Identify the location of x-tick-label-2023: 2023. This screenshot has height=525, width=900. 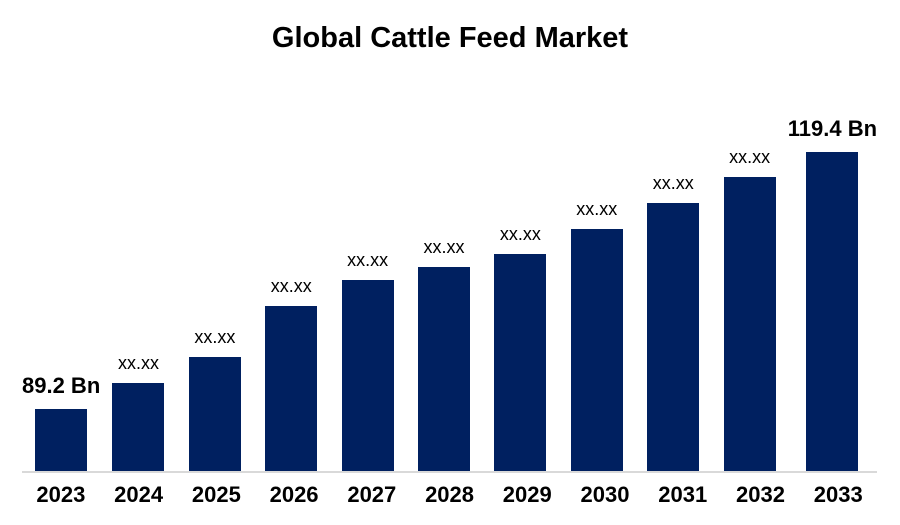
(61, 494).